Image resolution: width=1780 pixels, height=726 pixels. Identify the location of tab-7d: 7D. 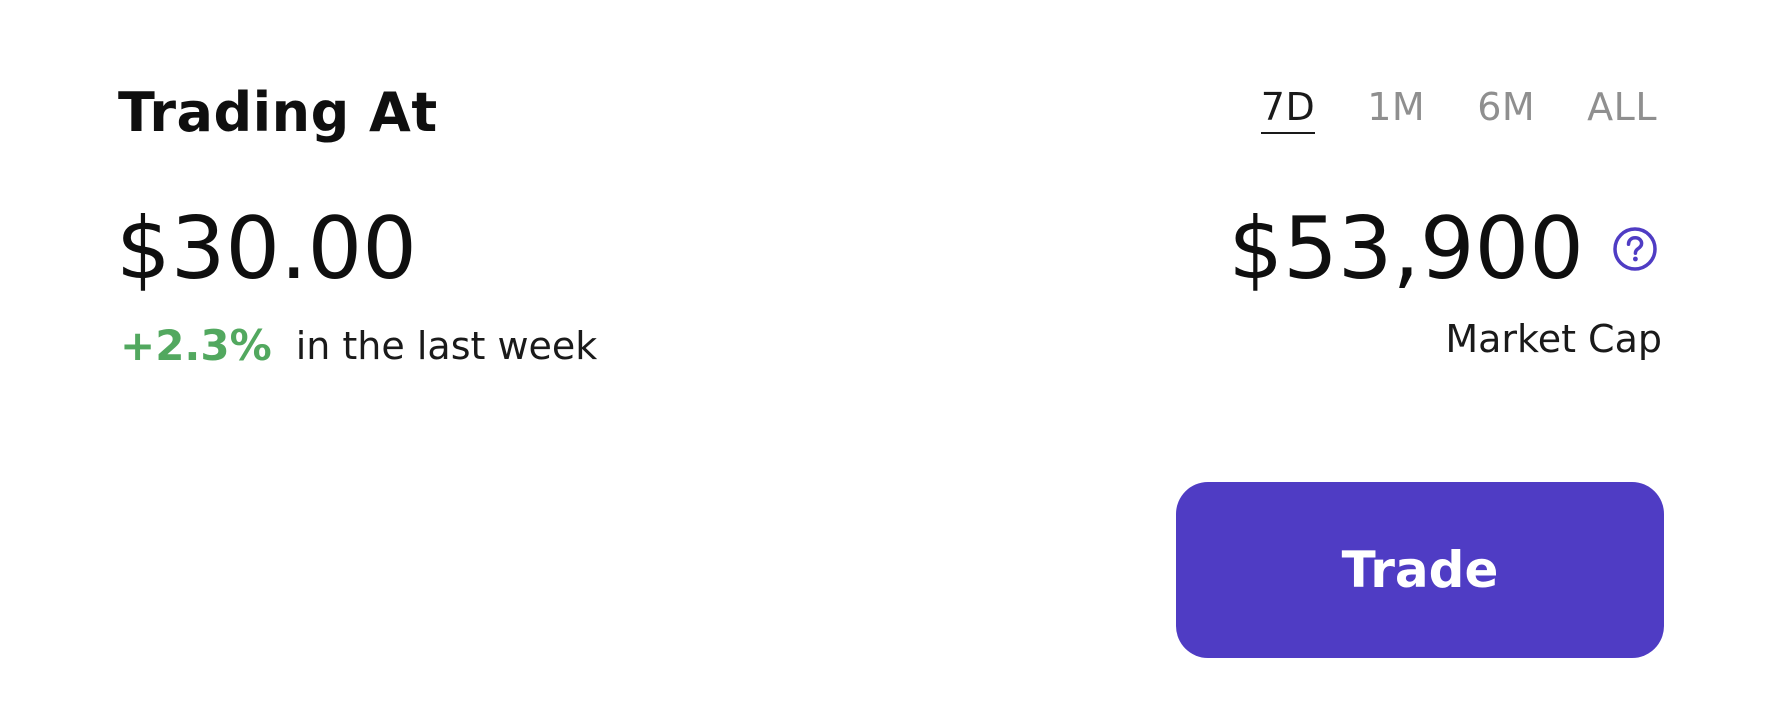
(1288, 111).